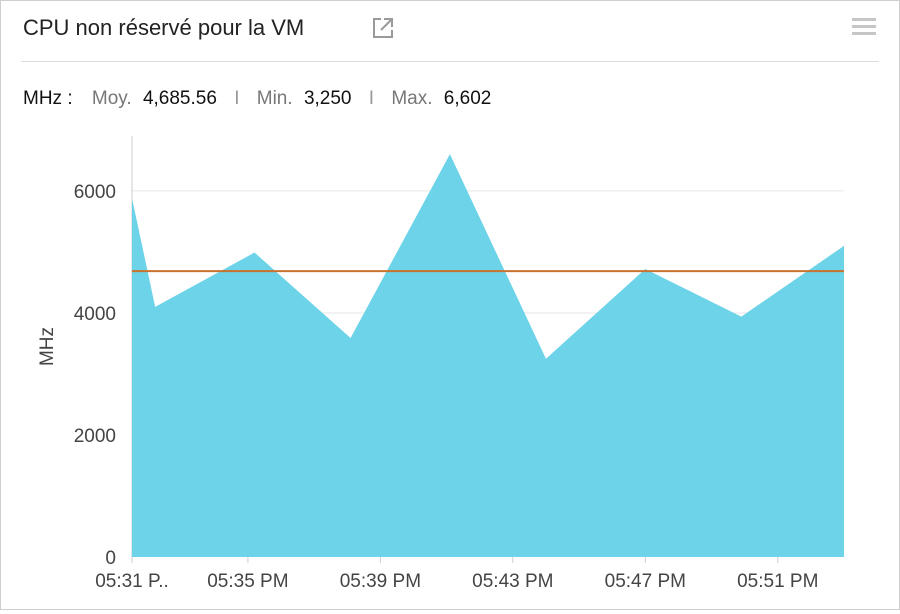 This screenshot has height=614, width=900. Describe the element at coordinates (48, 98) in the screenshot. I see `stats-unit-label: MHz :` at that location.